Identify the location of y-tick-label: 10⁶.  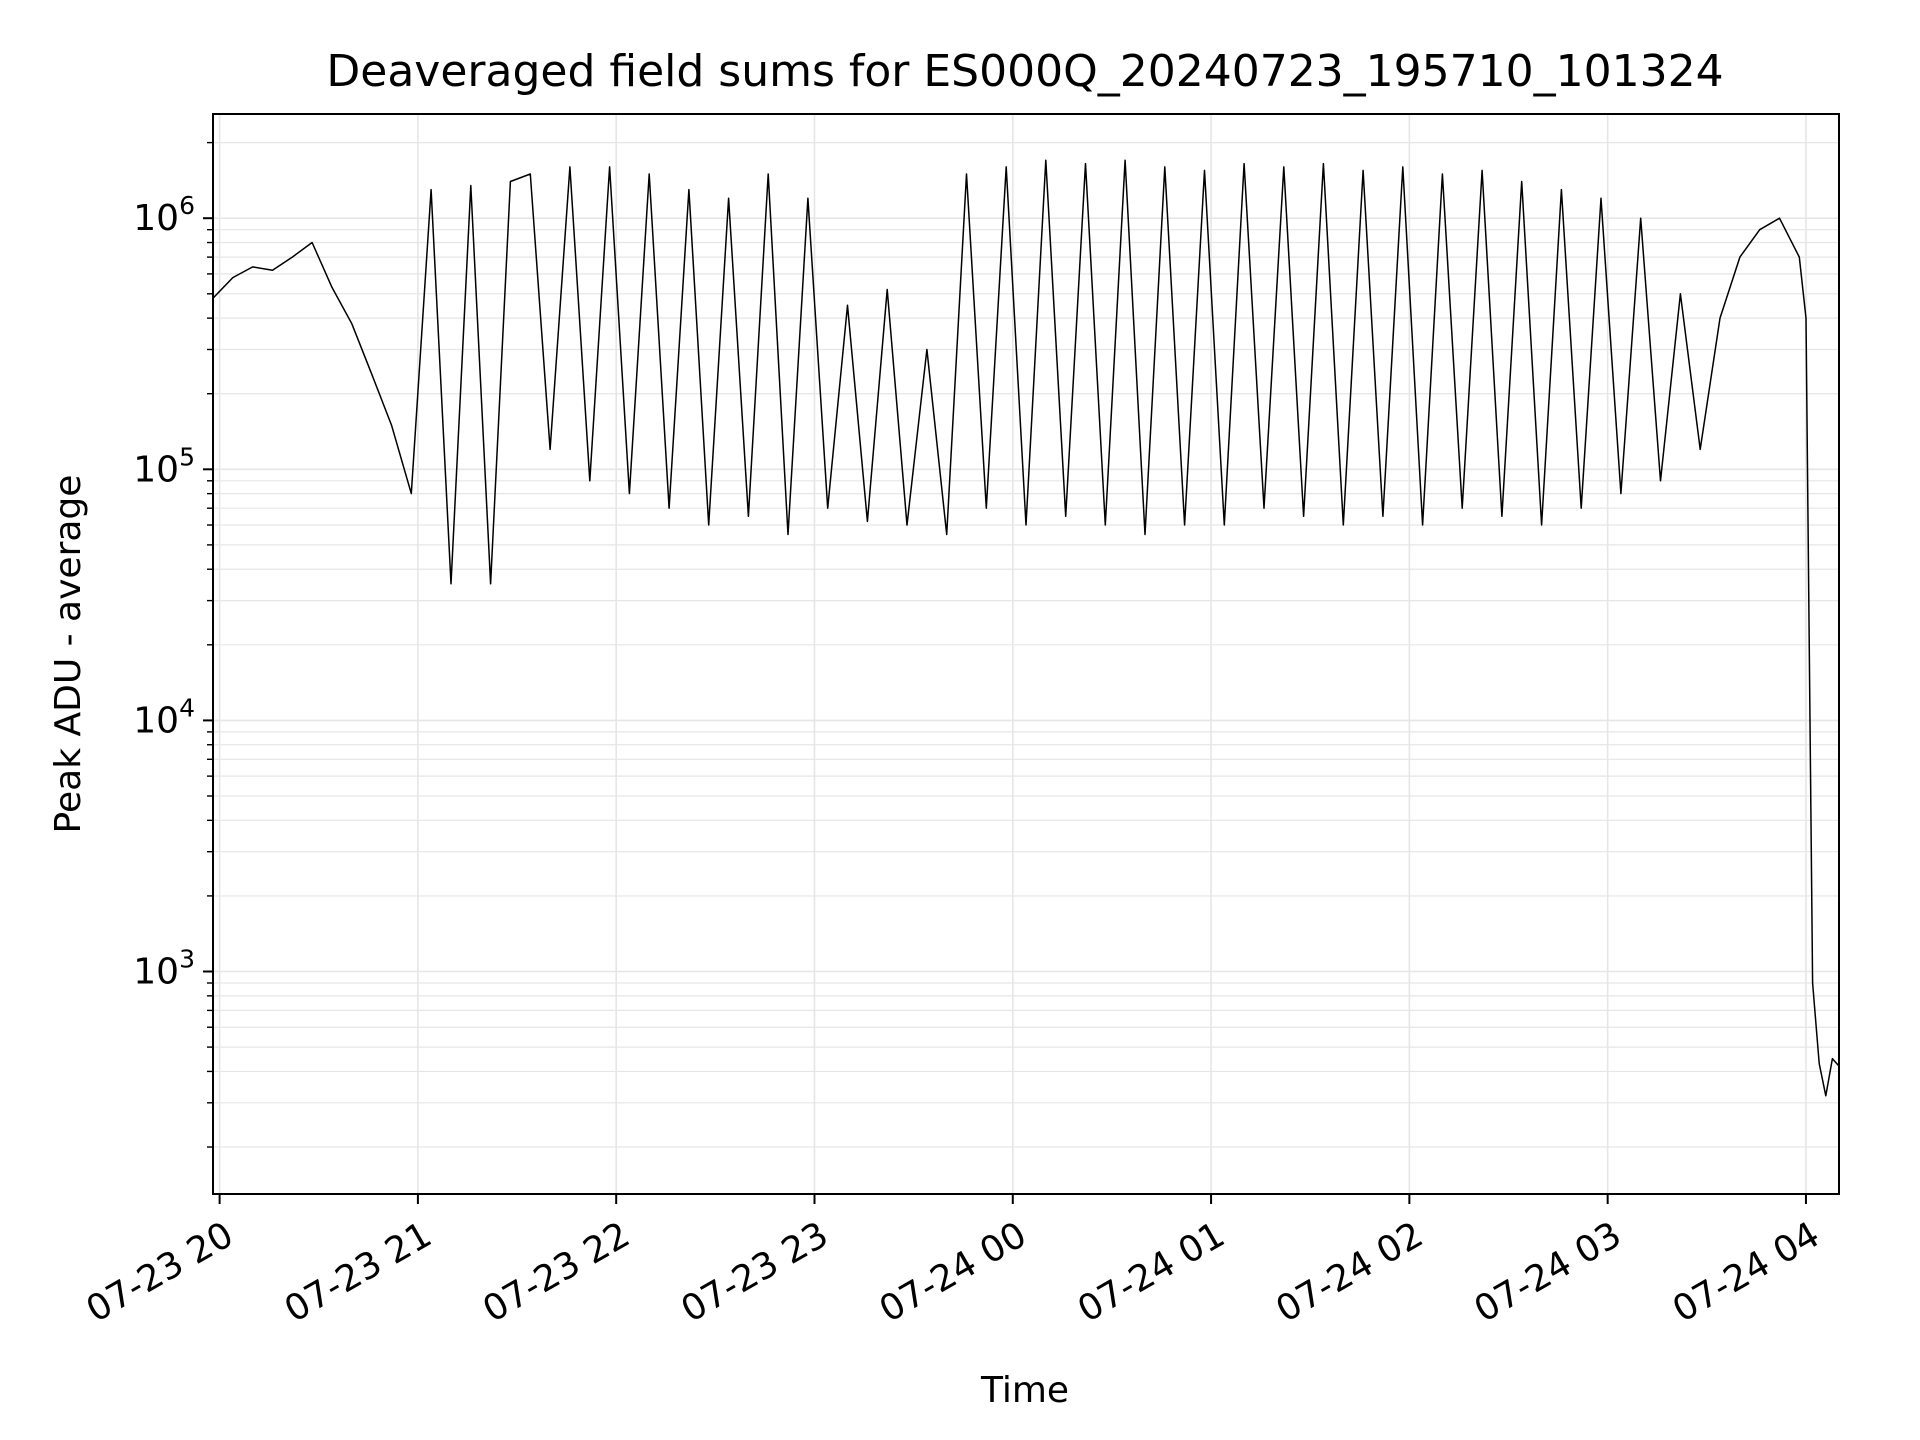
(164, 215).